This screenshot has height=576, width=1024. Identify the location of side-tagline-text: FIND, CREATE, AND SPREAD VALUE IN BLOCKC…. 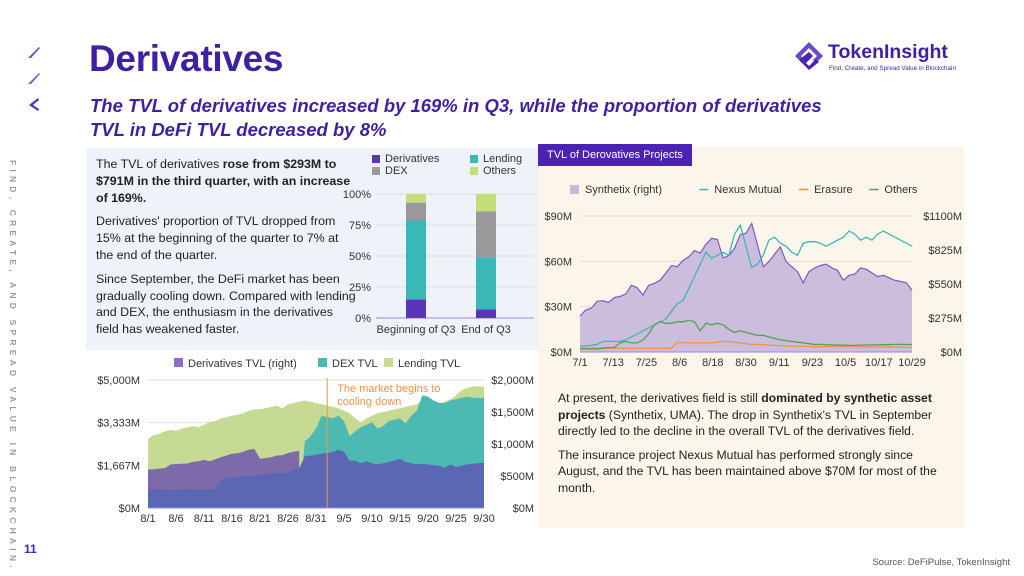
(13, 366).